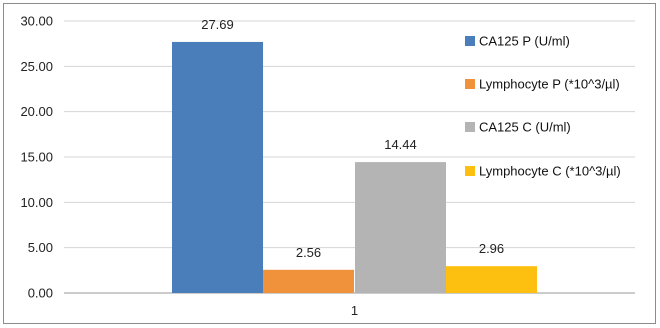 This screenshot has width=660, height=328. I want to click on y-tick-label: 30.00, so click(36, 21).